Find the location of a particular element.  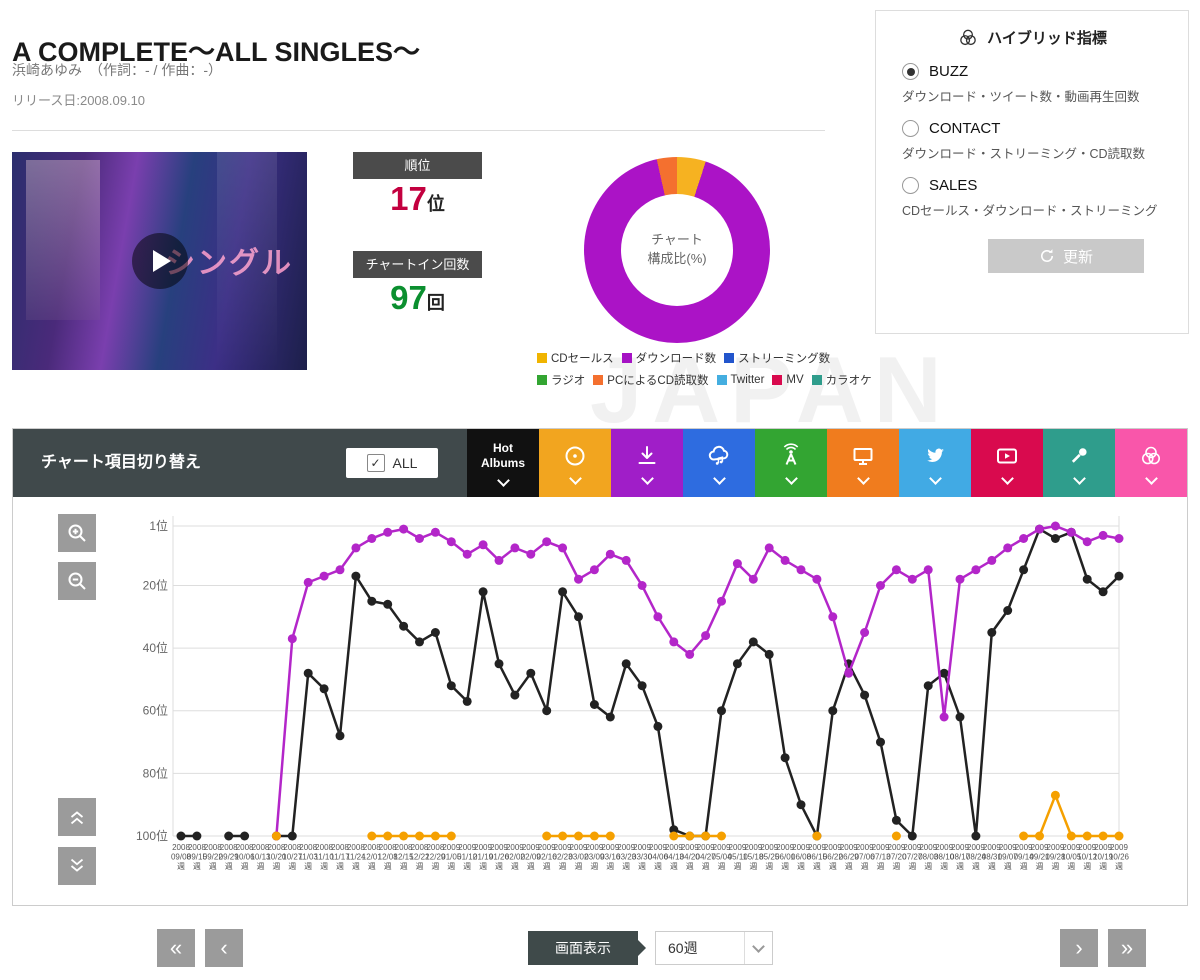

radio-sales: SALES is located at coordinates (1032, 185).